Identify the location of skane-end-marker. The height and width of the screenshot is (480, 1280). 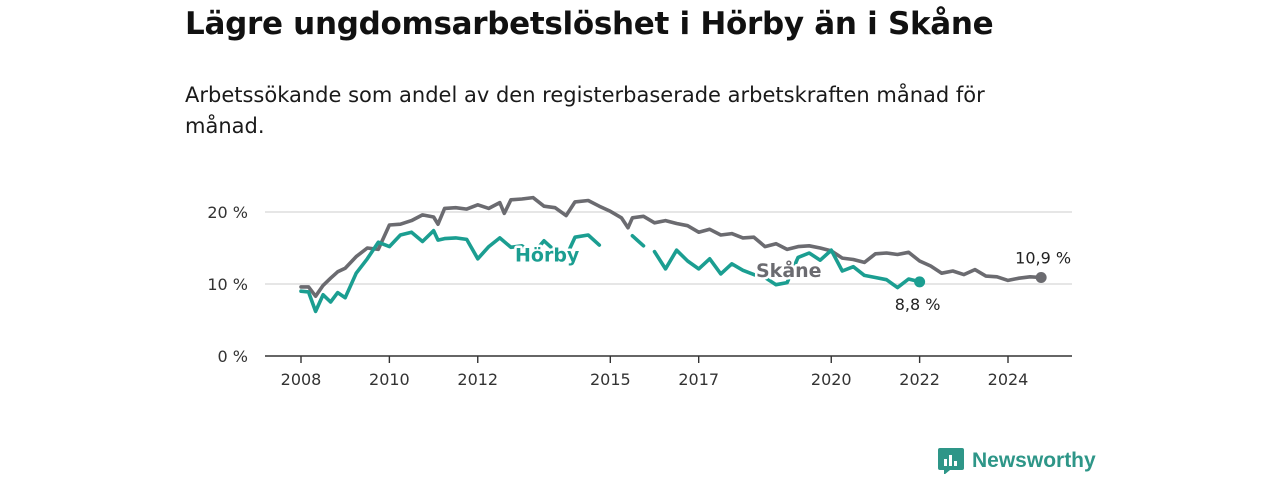
(1041, 278).